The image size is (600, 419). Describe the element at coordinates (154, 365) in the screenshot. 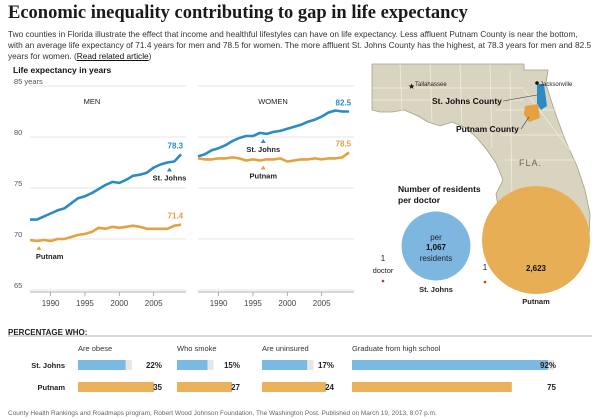

I see `bar-value-label: 22%` at that location.